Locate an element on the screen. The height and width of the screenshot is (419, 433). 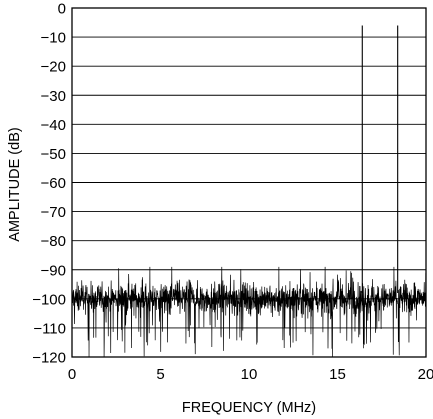
y-tick-label: −50 is located at coordinates (53, 154).